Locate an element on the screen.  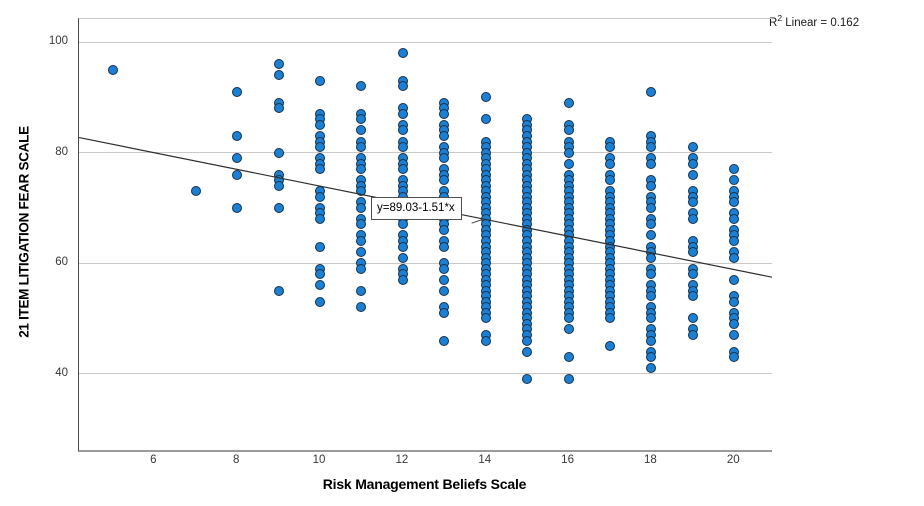
r2-value: Linear = 0.162 is located at coordinates (821, 22).